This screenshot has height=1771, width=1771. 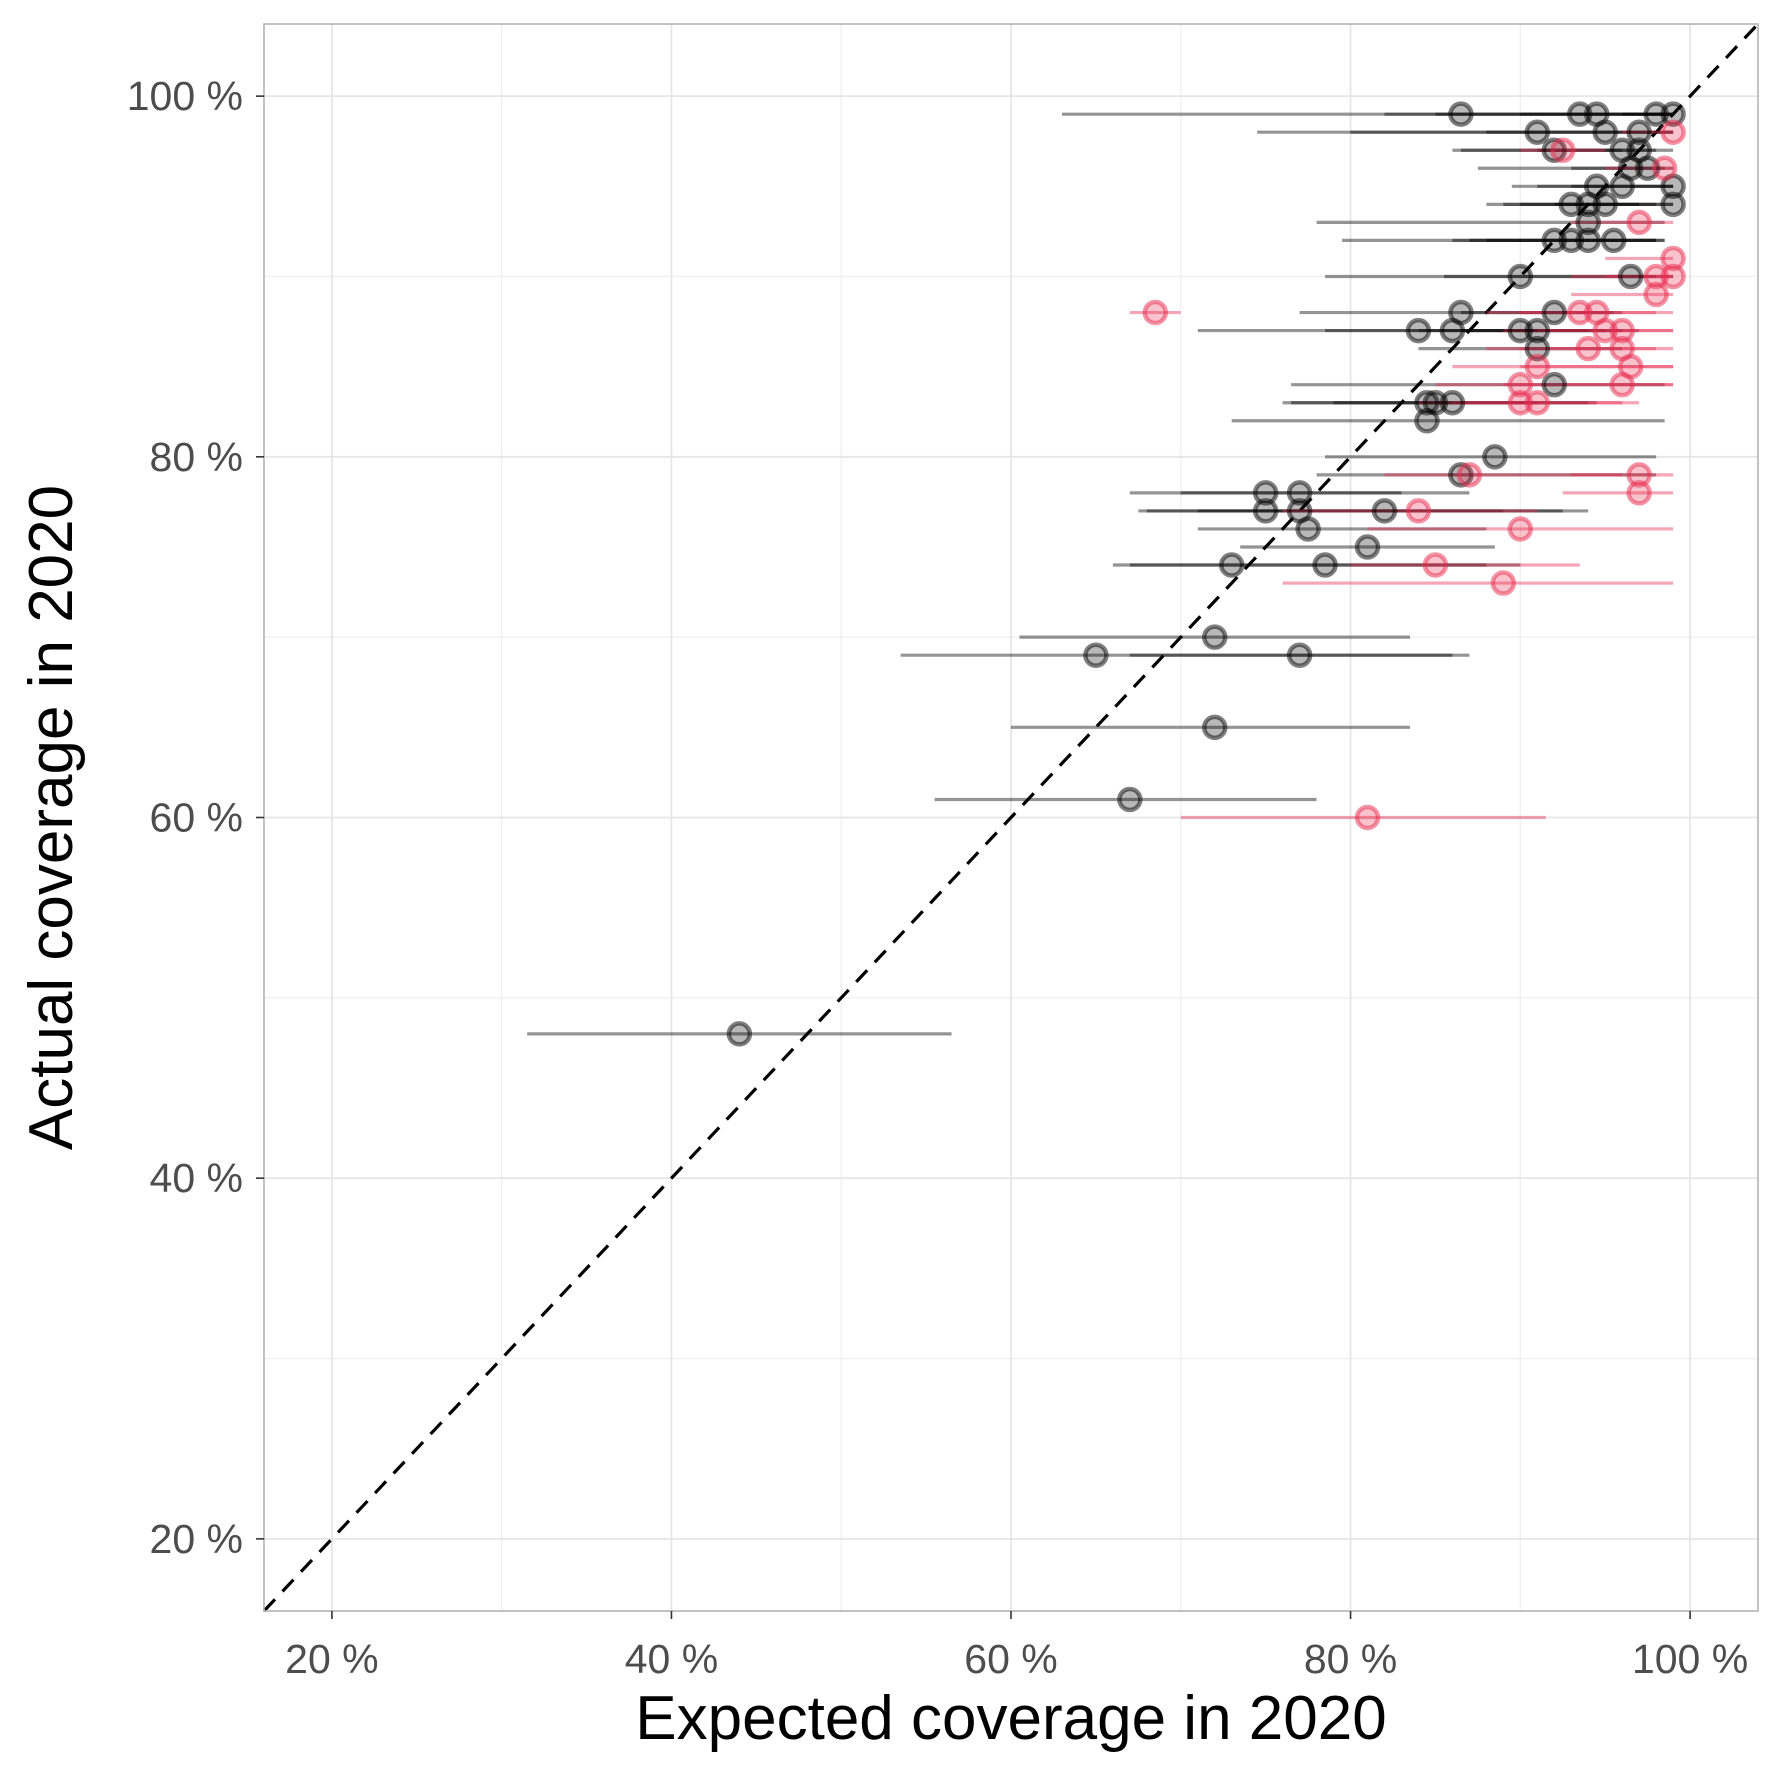 I want to click on x-tick-label: 80 %, so click(x=1350, y=1659).